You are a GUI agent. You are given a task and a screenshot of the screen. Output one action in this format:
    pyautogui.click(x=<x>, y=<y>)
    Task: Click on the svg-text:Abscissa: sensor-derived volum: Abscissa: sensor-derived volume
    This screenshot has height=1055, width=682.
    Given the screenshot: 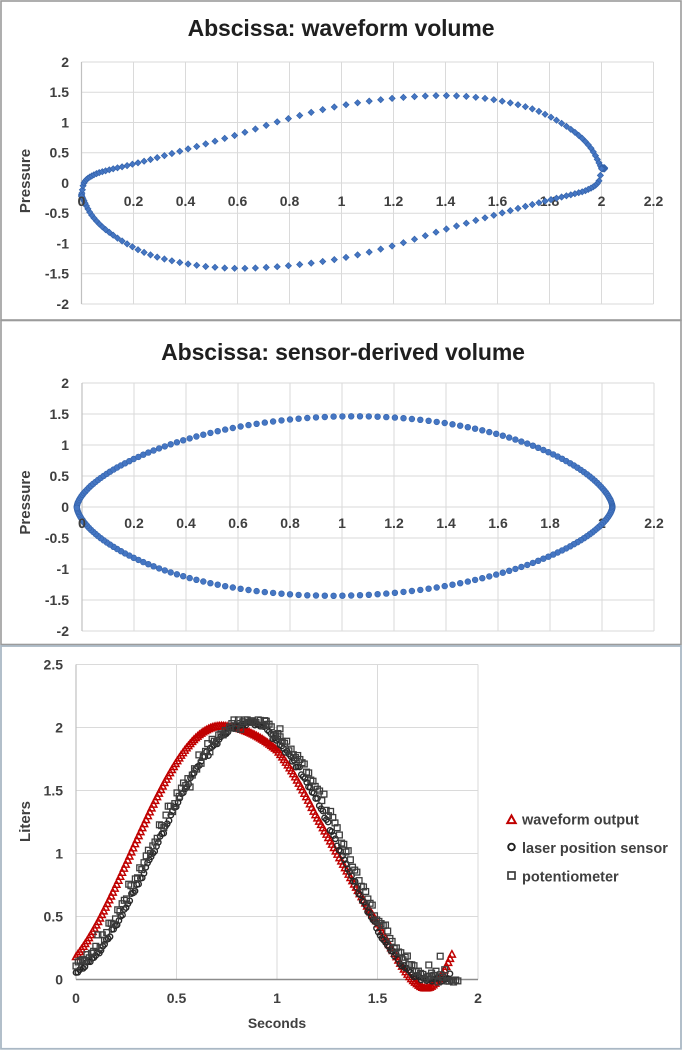 What is the action you would take?
    pyautogui.click(x=343, y=352)
    